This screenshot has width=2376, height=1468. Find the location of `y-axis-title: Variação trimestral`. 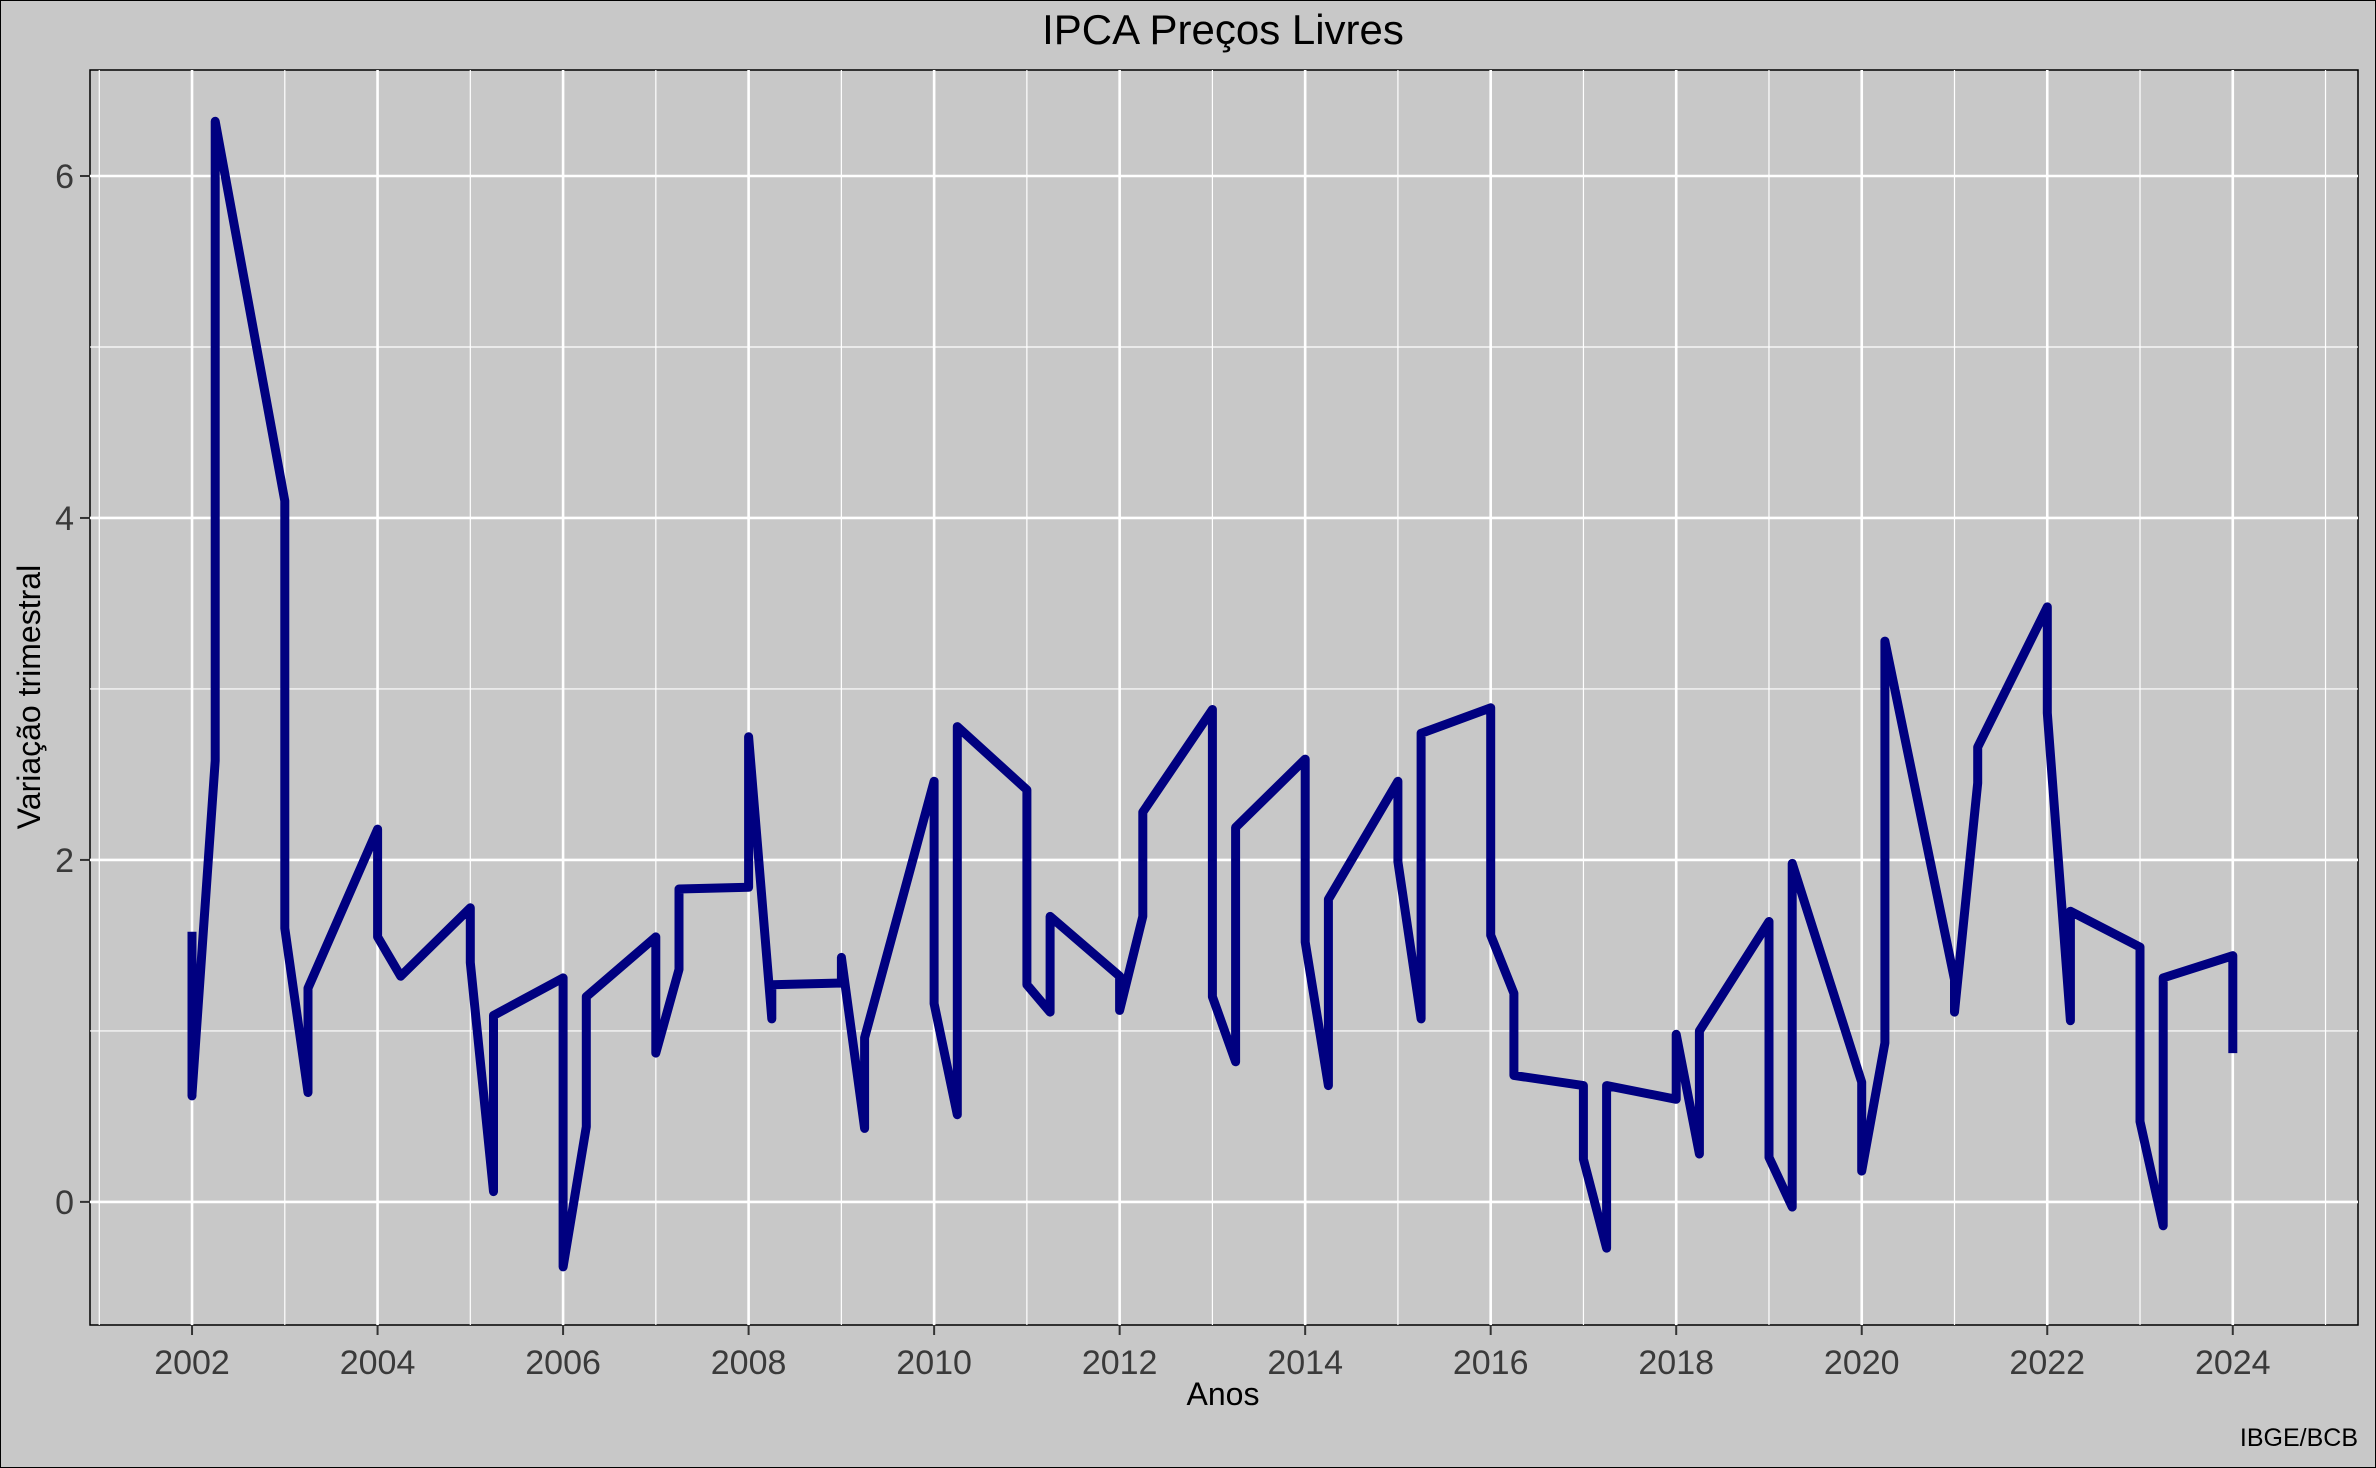

y-axis-title: Variação trimestral is located at coordinates (29, 697).